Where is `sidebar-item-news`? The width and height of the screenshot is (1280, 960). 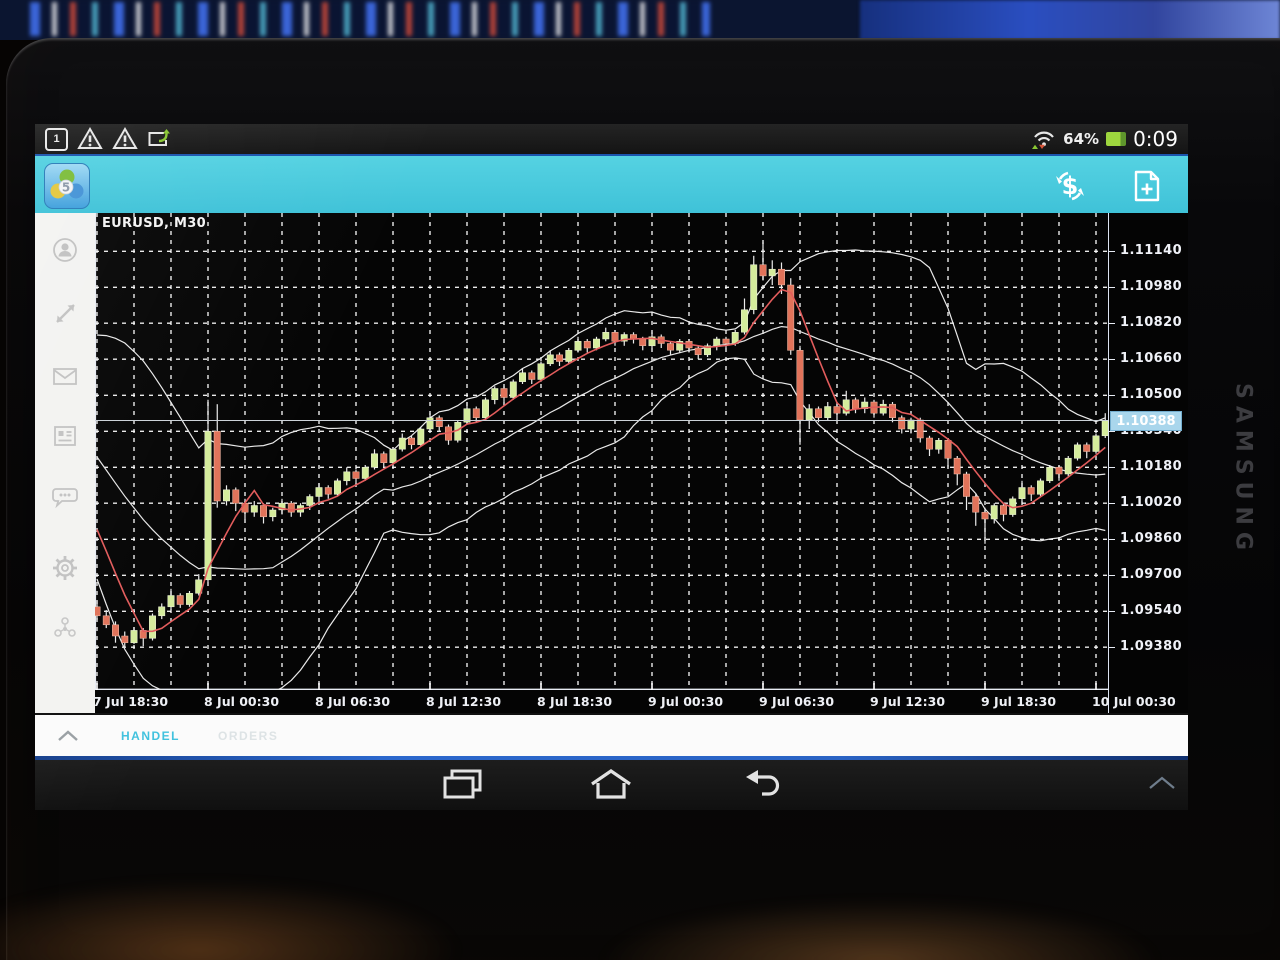 sidebar-item-news is located at coordinates (65, 436).